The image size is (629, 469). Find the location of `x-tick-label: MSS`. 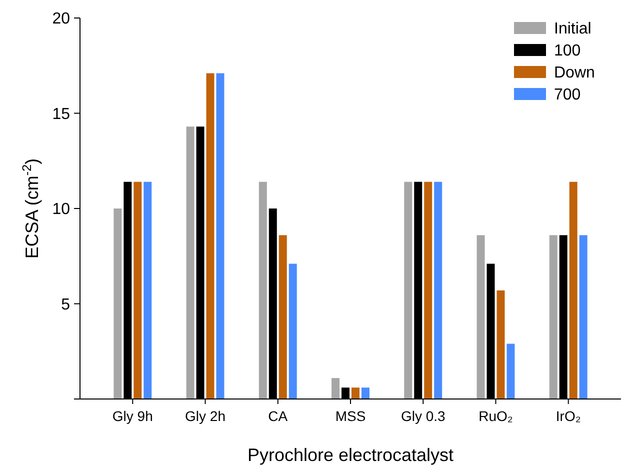

x-tick-label: MSS is located at coordinates (350, 416).